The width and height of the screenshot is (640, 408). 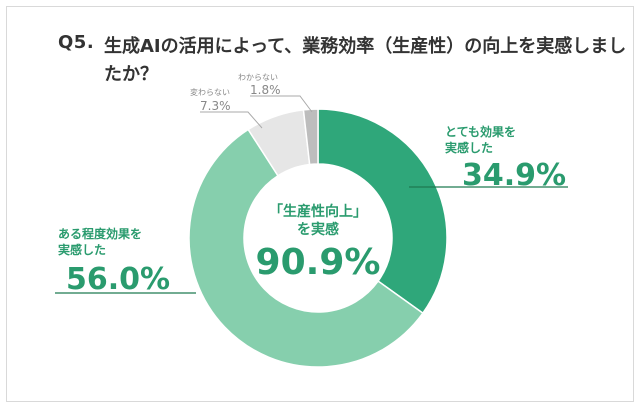 I want to click on slice-label-dont-know: わからない 1.8%, so click(x=259, y=85).